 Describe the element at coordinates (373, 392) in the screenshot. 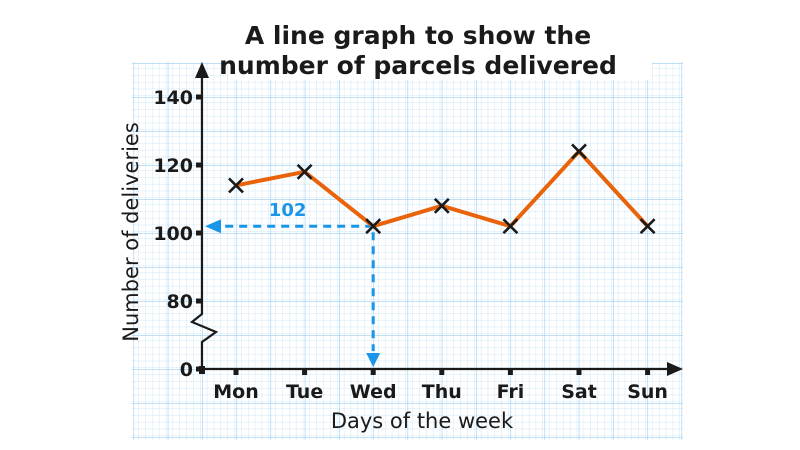

I see `x-tick-label: Wed` at that location.